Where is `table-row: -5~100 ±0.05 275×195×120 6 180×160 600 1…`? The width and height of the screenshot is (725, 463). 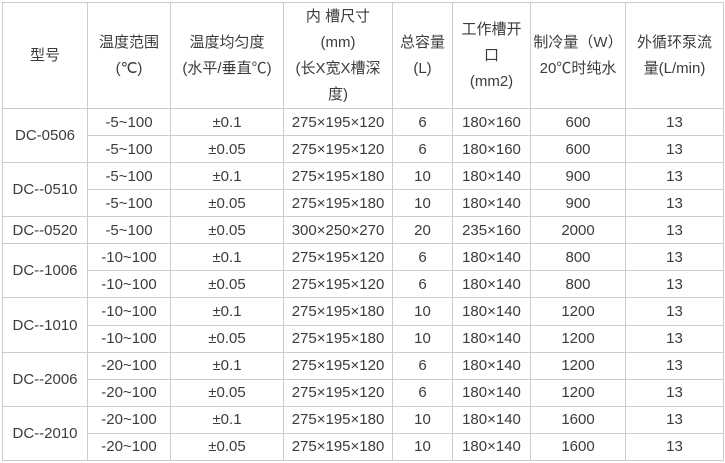 table-row: -5~100 ±0.05 275×195×120 6 180×160 600 1… is located at coordinates (363, 149).